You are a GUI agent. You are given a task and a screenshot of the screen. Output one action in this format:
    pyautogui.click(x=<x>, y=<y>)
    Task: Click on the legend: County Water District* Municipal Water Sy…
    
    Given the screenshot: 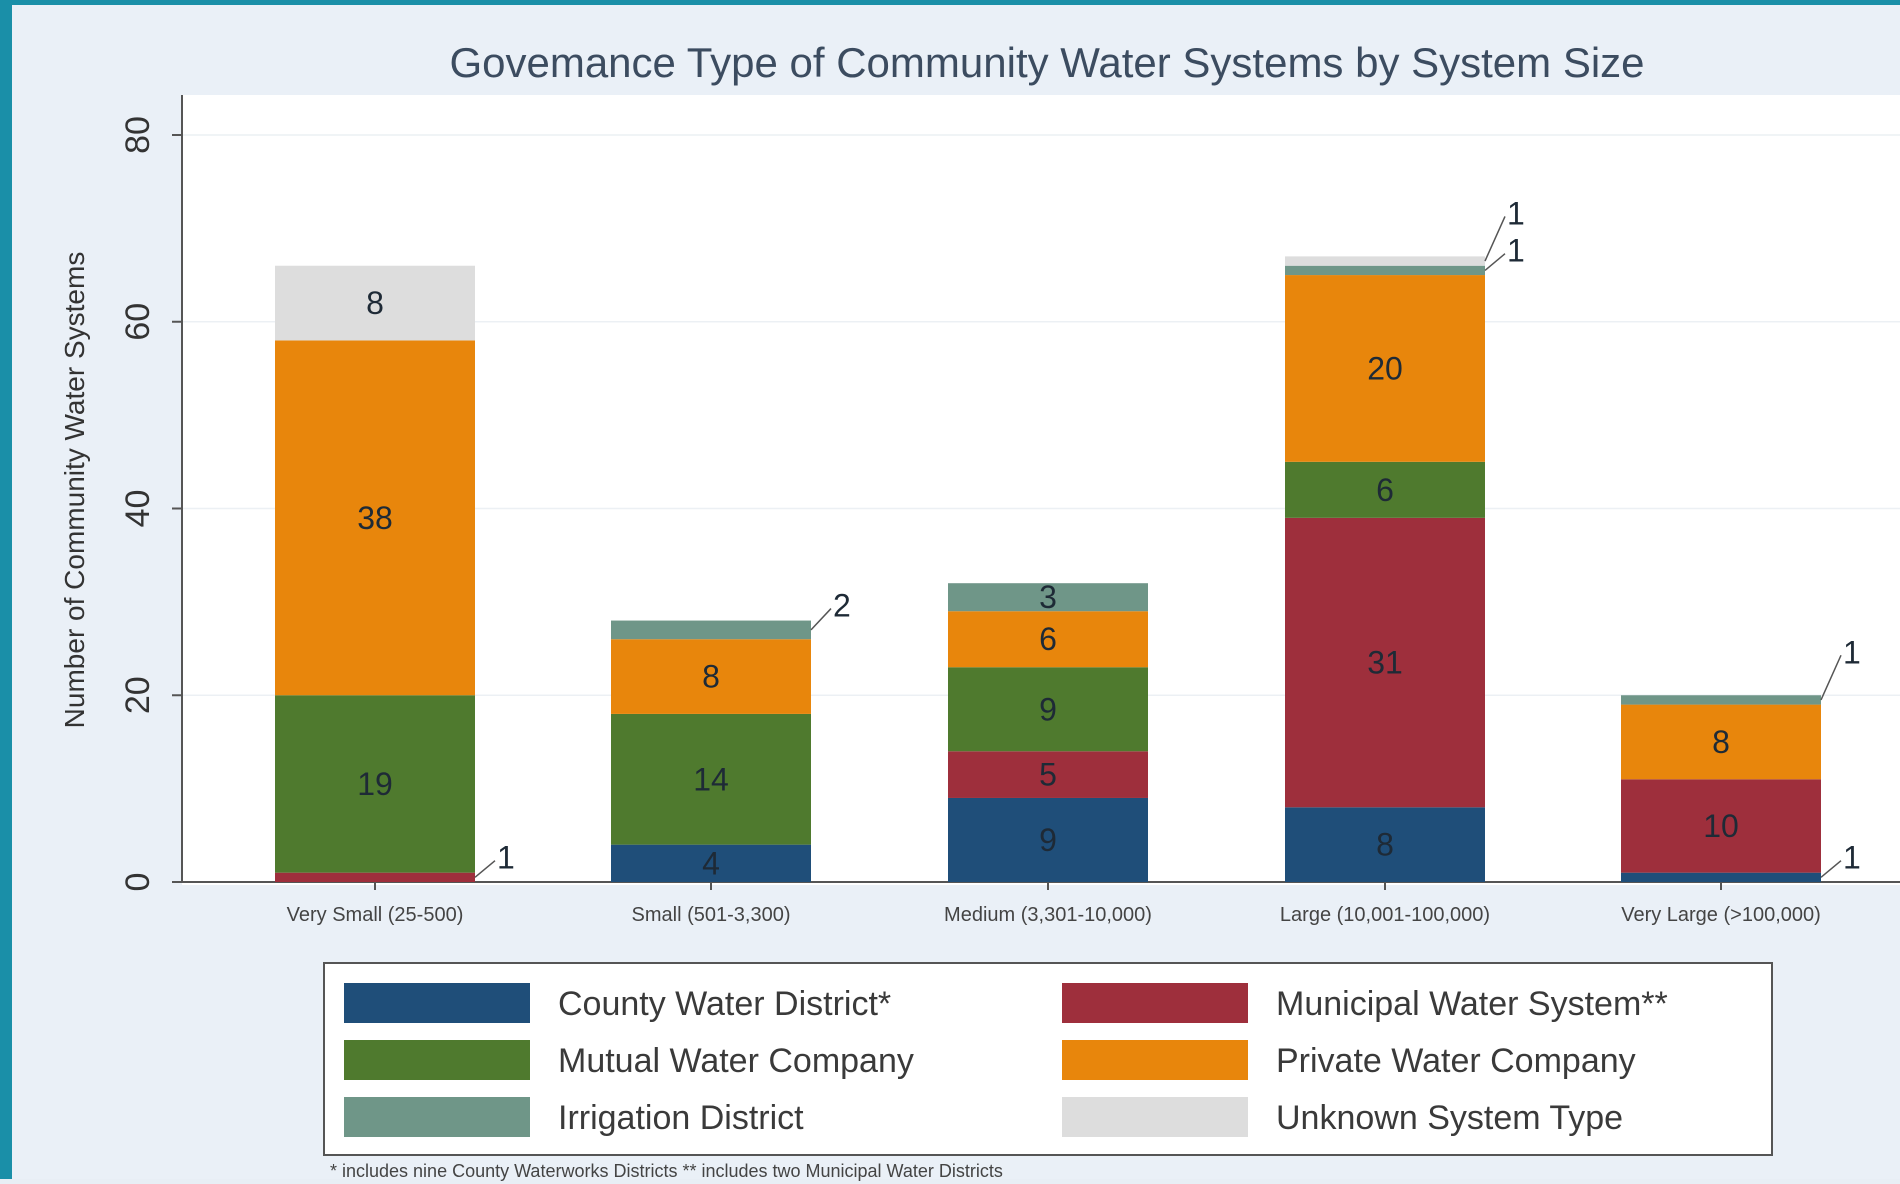 What is the action you would take?
    pyautogui.click(x=1048, y=1059)
    